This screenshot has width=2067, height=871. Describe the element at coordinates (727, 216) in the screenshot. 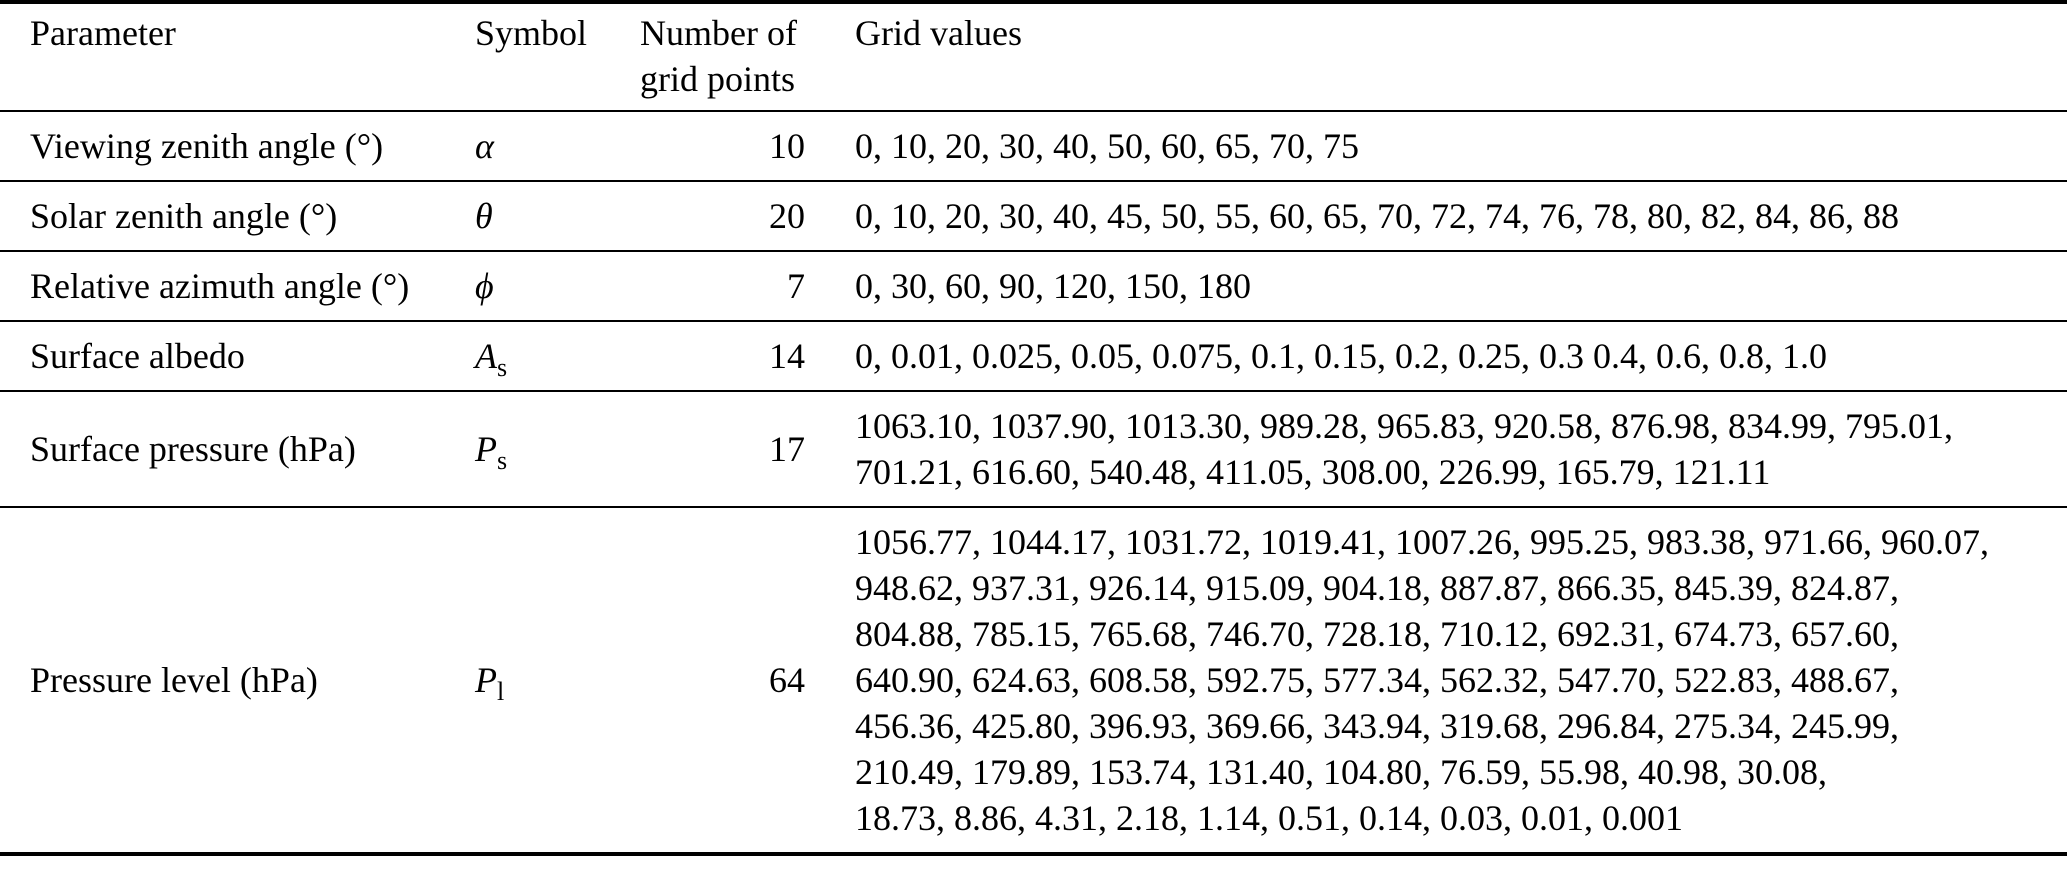

I see `grid-point-count: 20` at that location.